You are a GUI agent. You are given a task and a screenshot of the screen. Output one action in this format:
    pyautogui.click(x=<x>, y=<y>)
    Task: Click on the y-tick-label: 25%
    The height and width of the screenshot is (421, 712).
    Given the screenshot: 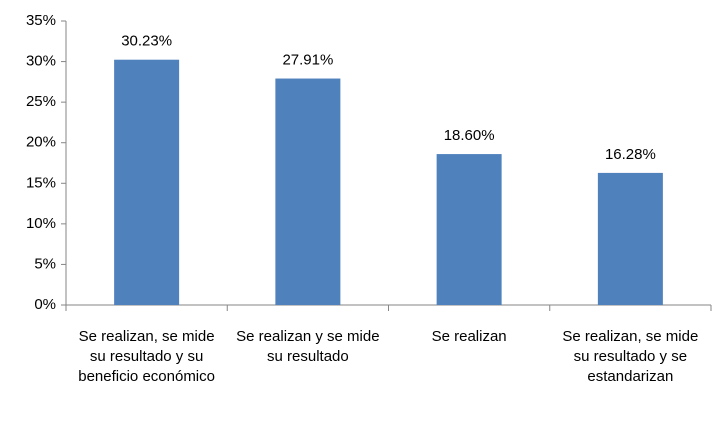 What is the action you would take?
    pyautogui.click(x=41, y=101)
    